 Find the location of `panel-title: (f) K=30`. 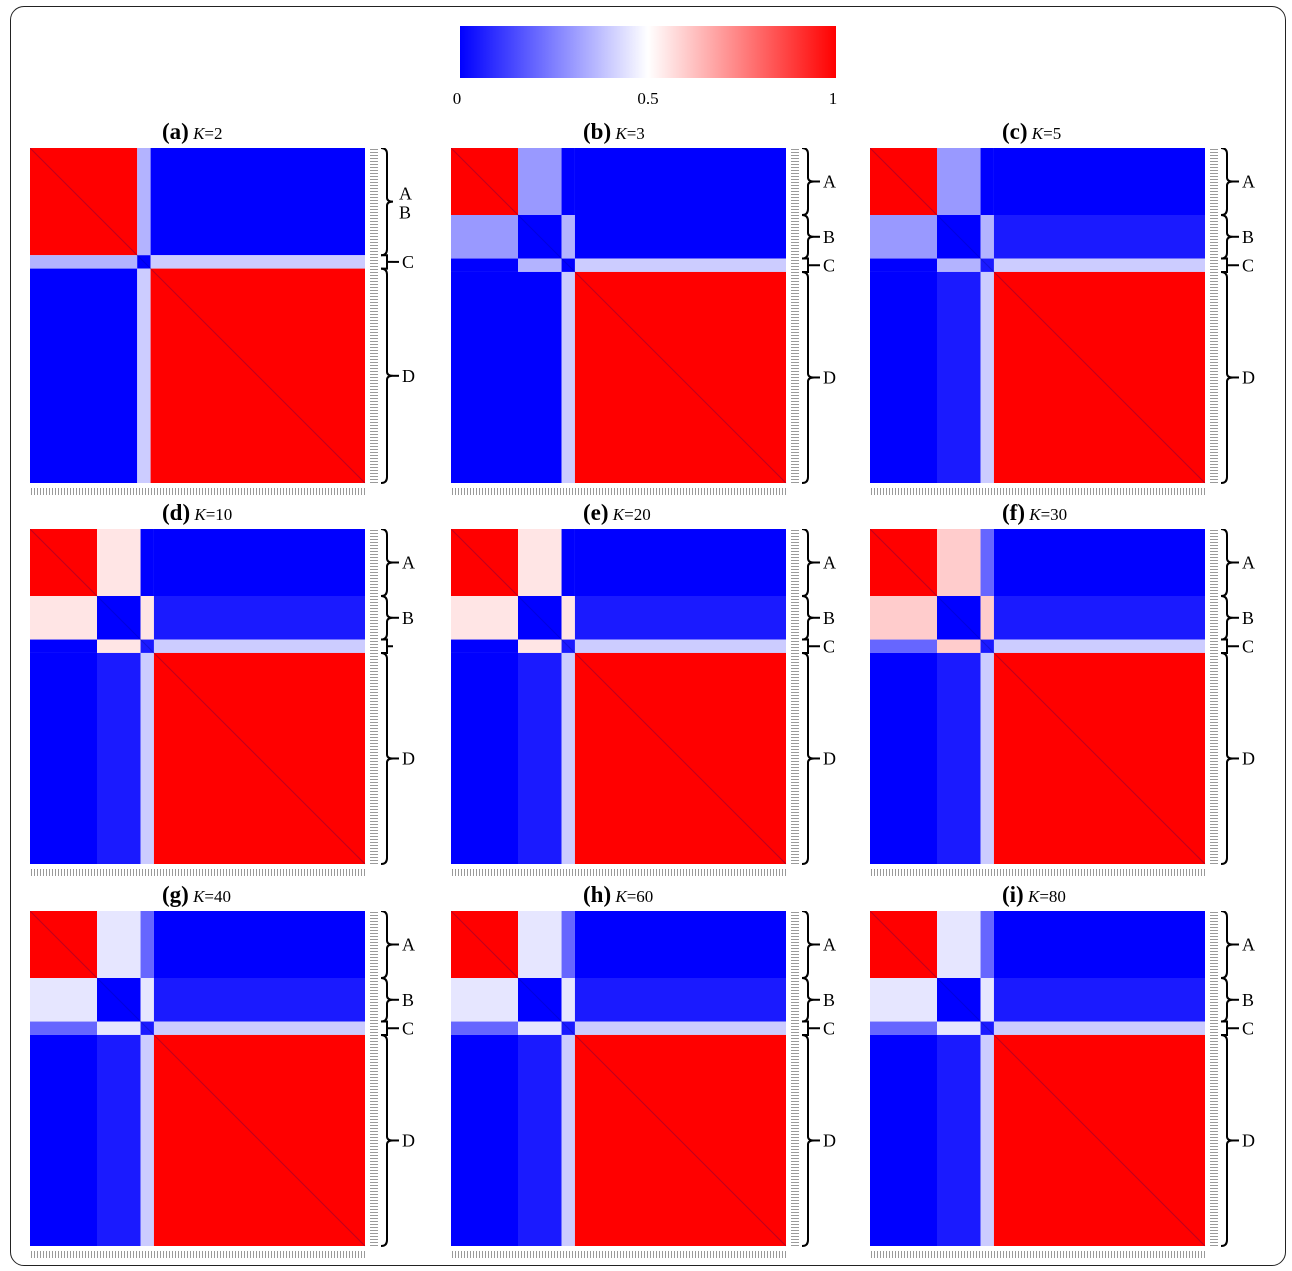

panel-title: (f) K=30 is located at coordinates (1034, 512).